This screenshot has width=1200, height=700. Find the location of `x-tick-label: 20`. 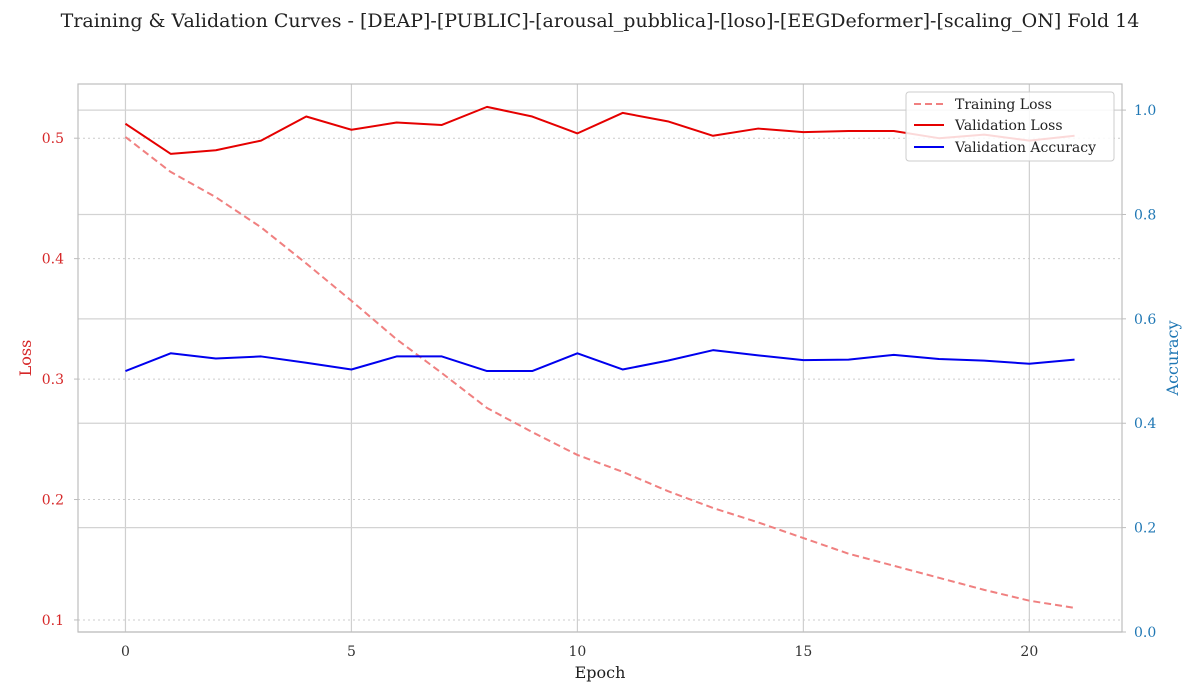

x-tick-label: 20 is located at coordinates (1029, 652).